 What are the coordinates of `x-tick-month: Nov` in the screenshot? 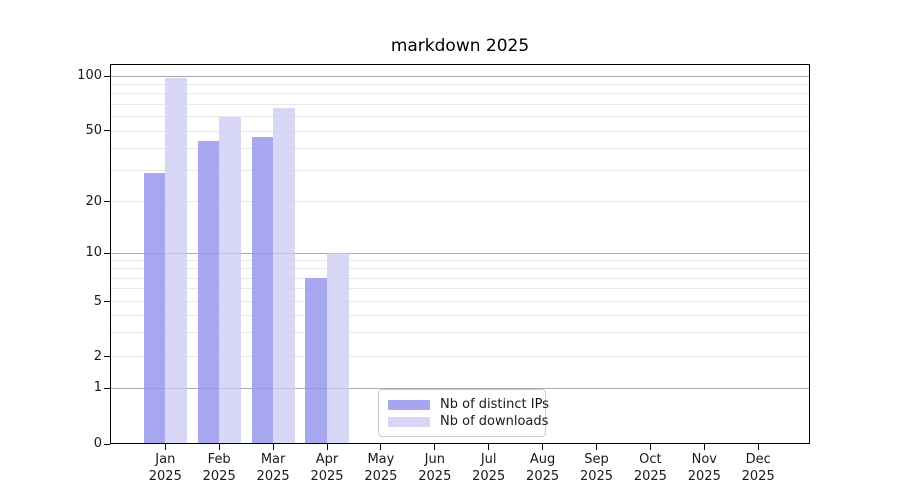 It's located at (704, 459).